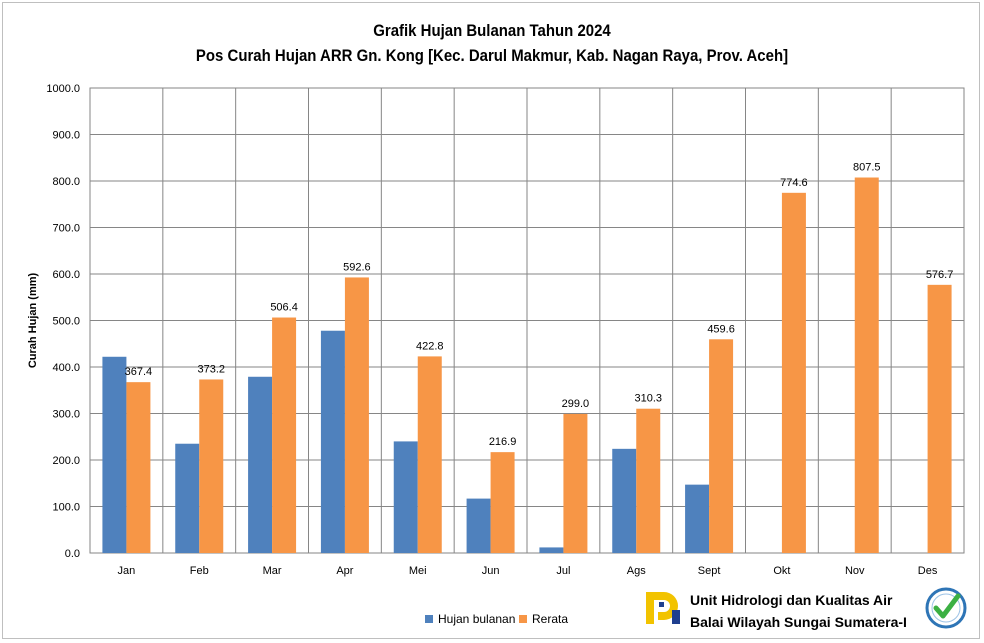 The image size is (984, 643). I want to click on bar-rerata-nov, so click(866, 365).